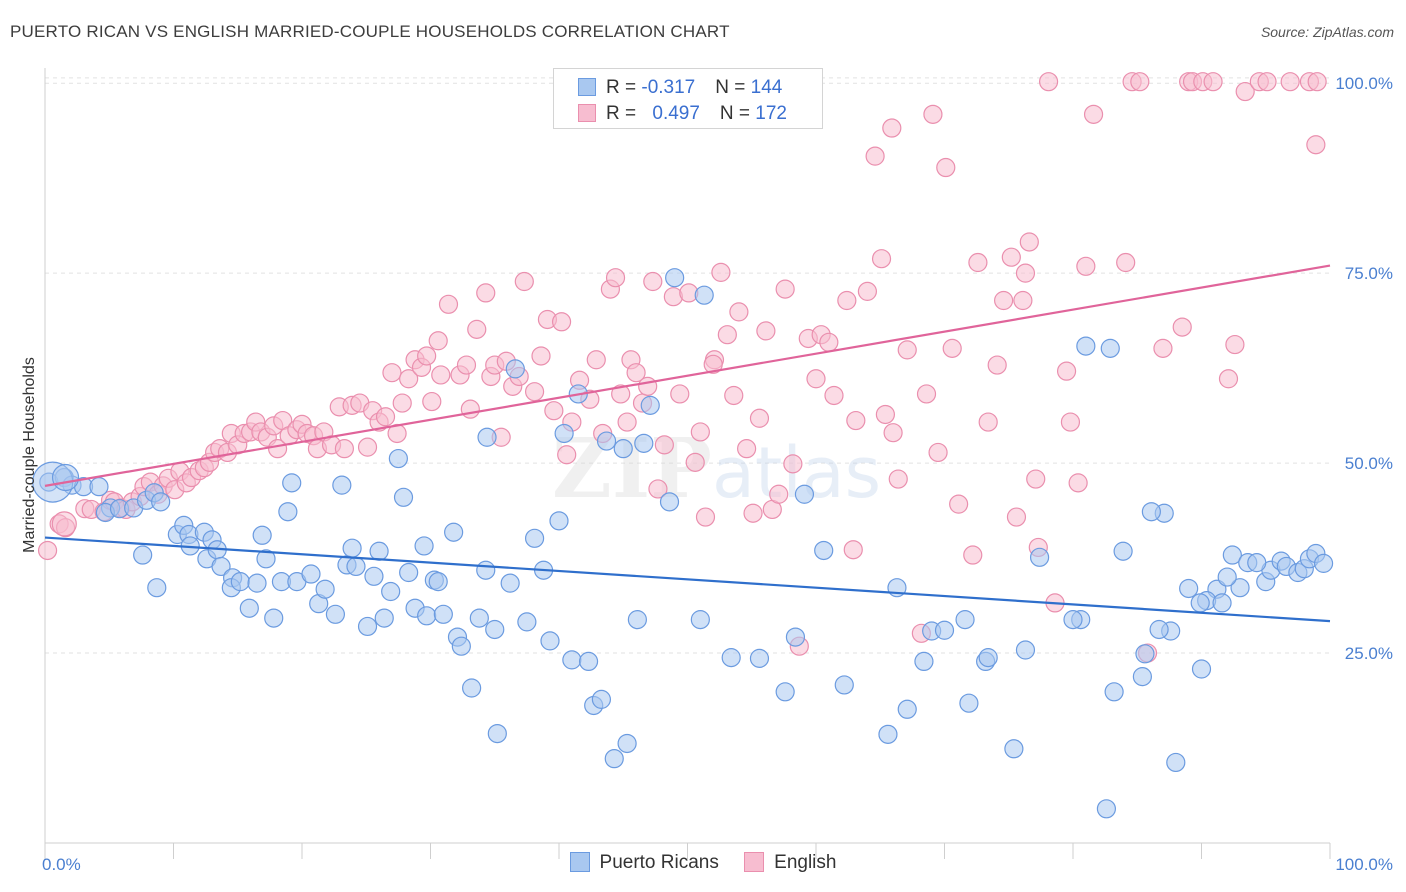  I want to click on legend-n-label: N =, so click(737, 113).